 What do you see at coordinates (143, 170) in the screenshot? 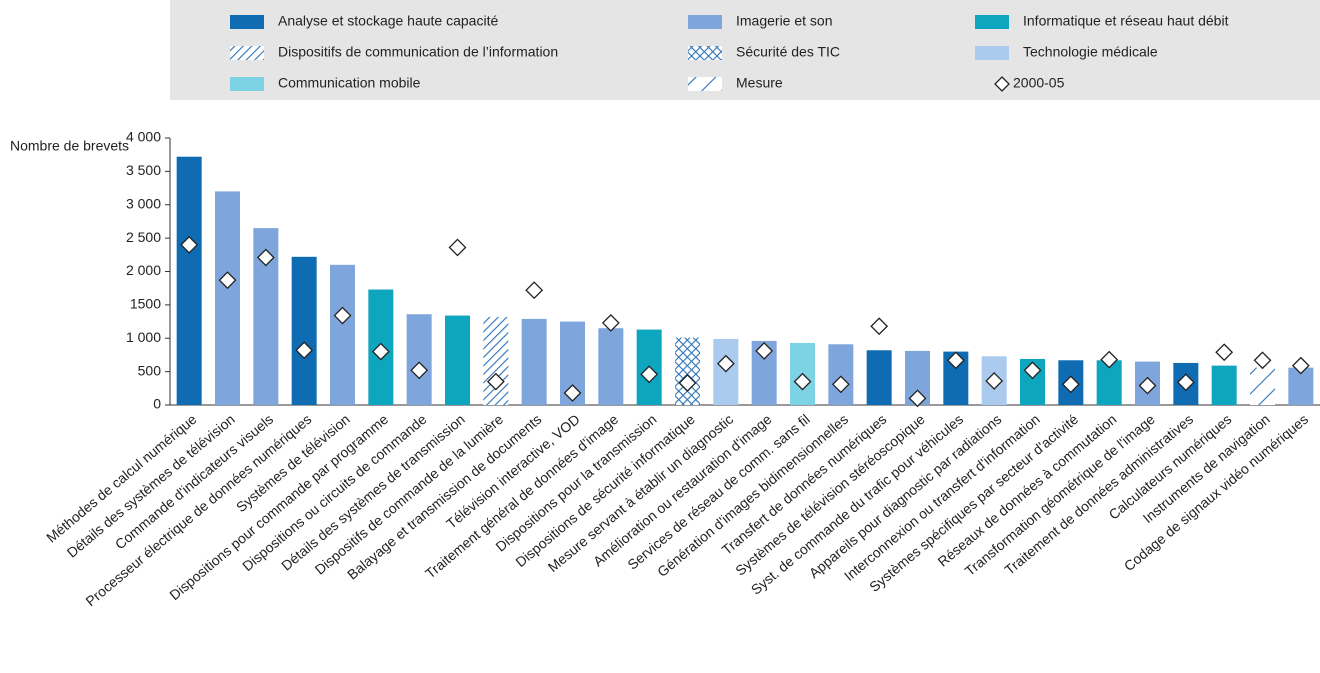
I see `y-tick-label: 3 500` at bounding box center [143, 170].